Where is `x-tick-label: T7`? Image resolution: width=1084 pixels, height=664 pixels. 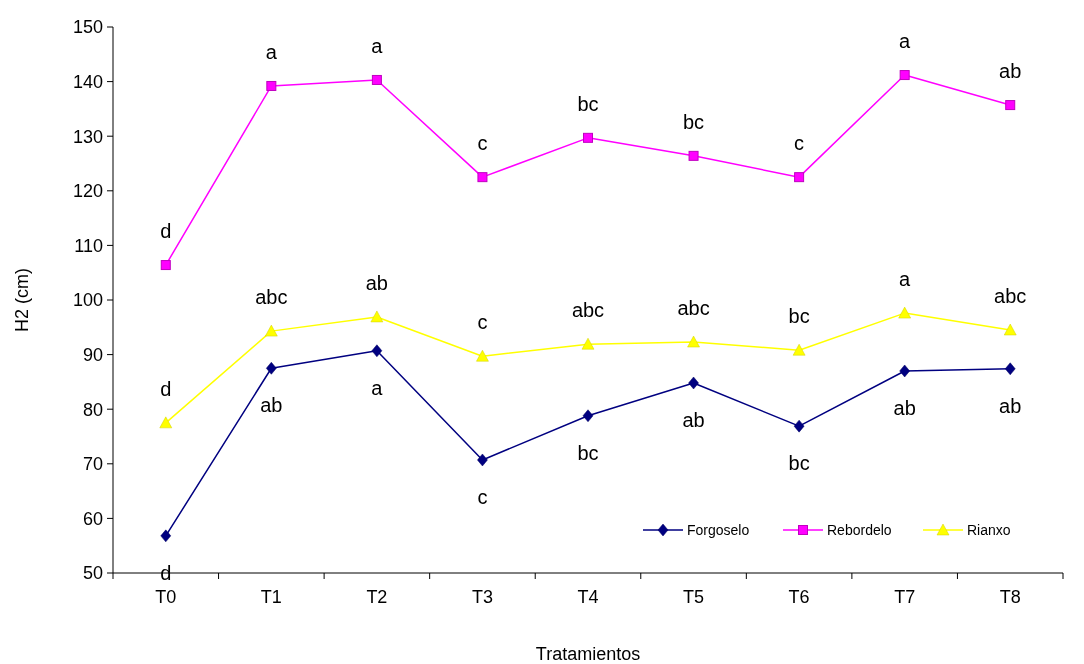
x-tick-label: T7 is located at coordinates (905, 597).